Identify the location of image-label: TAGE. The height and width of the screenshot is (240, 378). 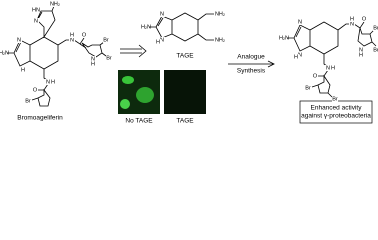
(185, 121).